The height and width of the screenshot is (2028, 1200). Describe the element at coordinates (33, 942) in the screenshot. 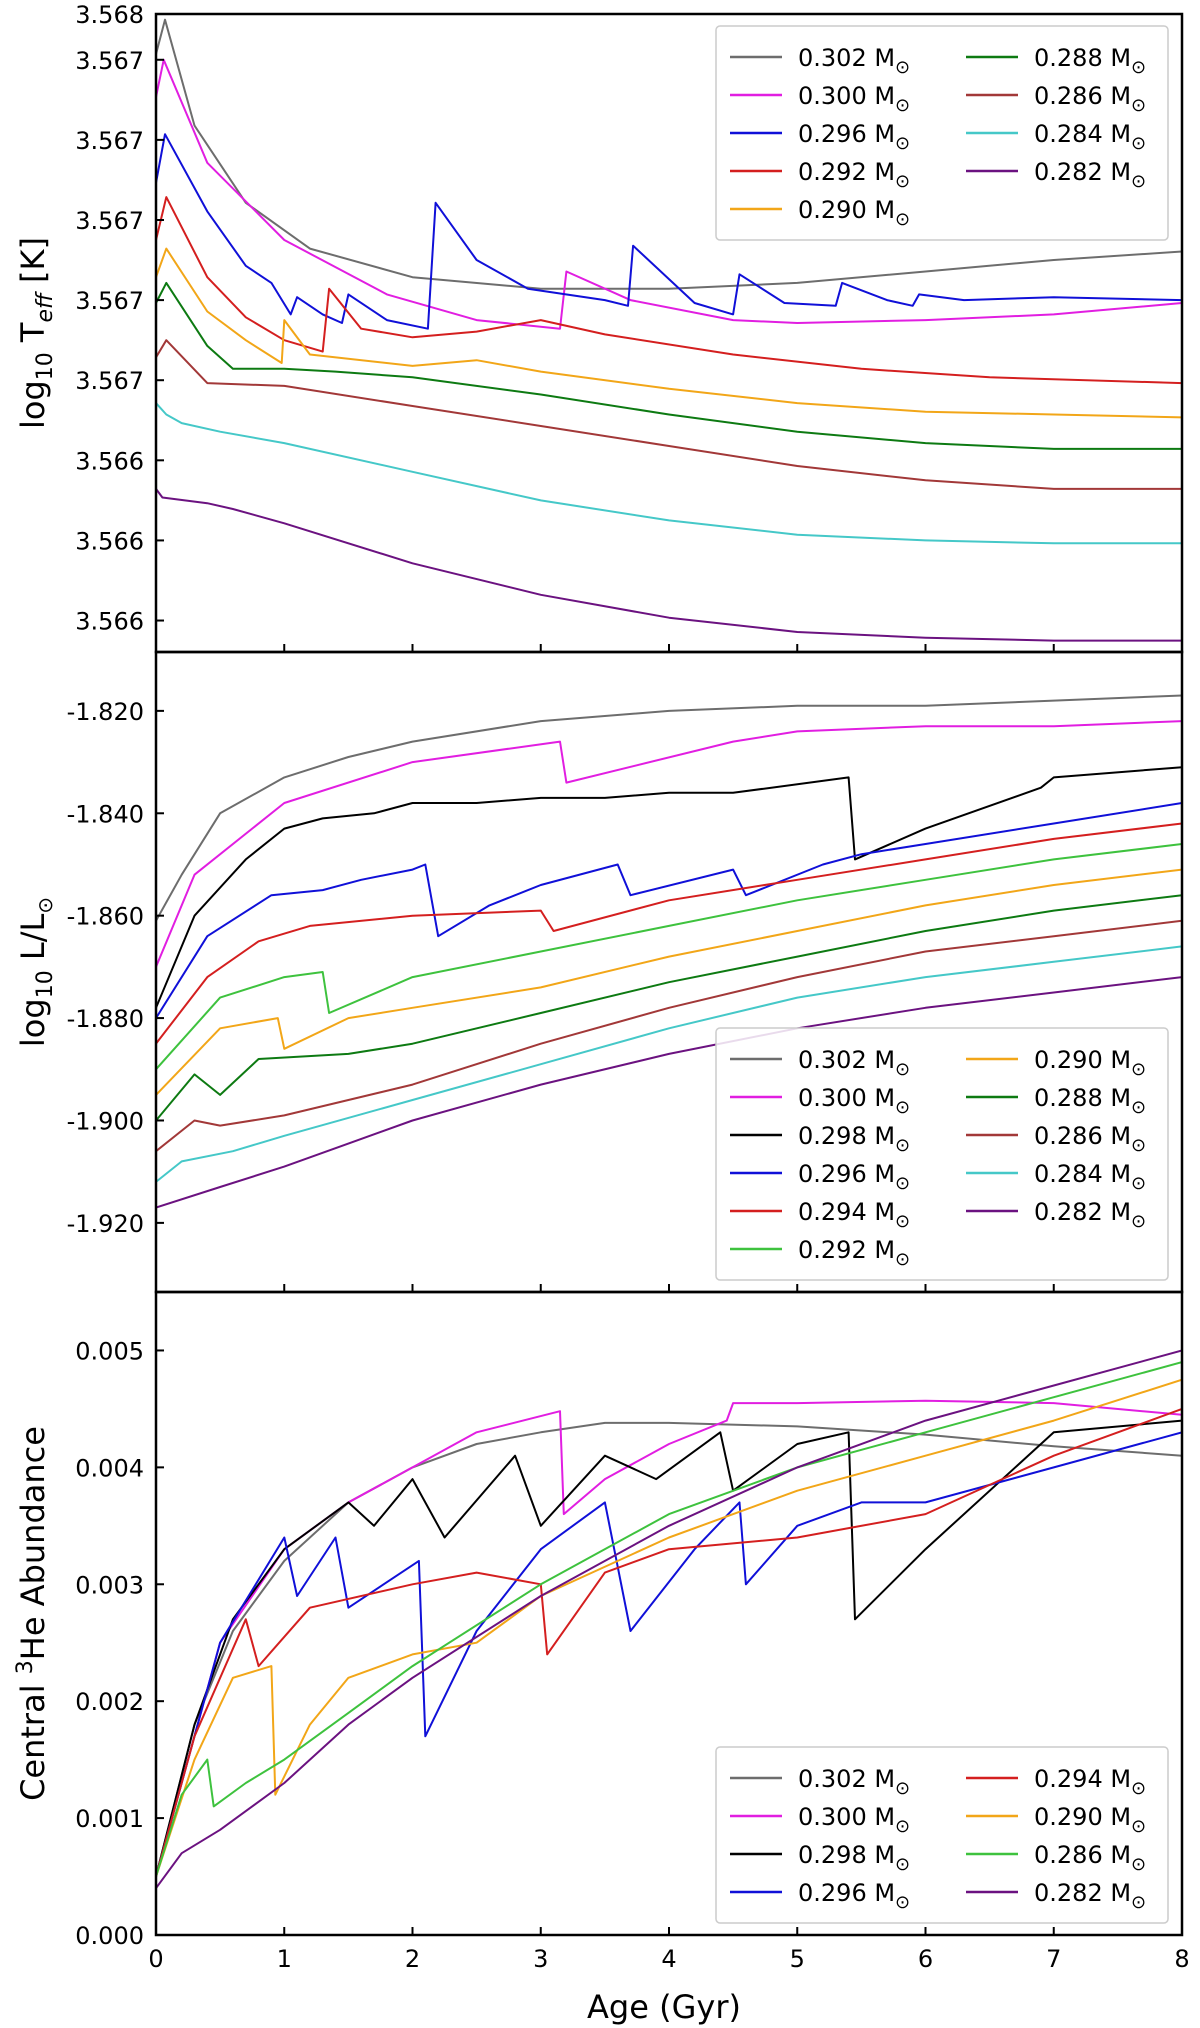

I see `ylabel-tail: L/L` at that location.